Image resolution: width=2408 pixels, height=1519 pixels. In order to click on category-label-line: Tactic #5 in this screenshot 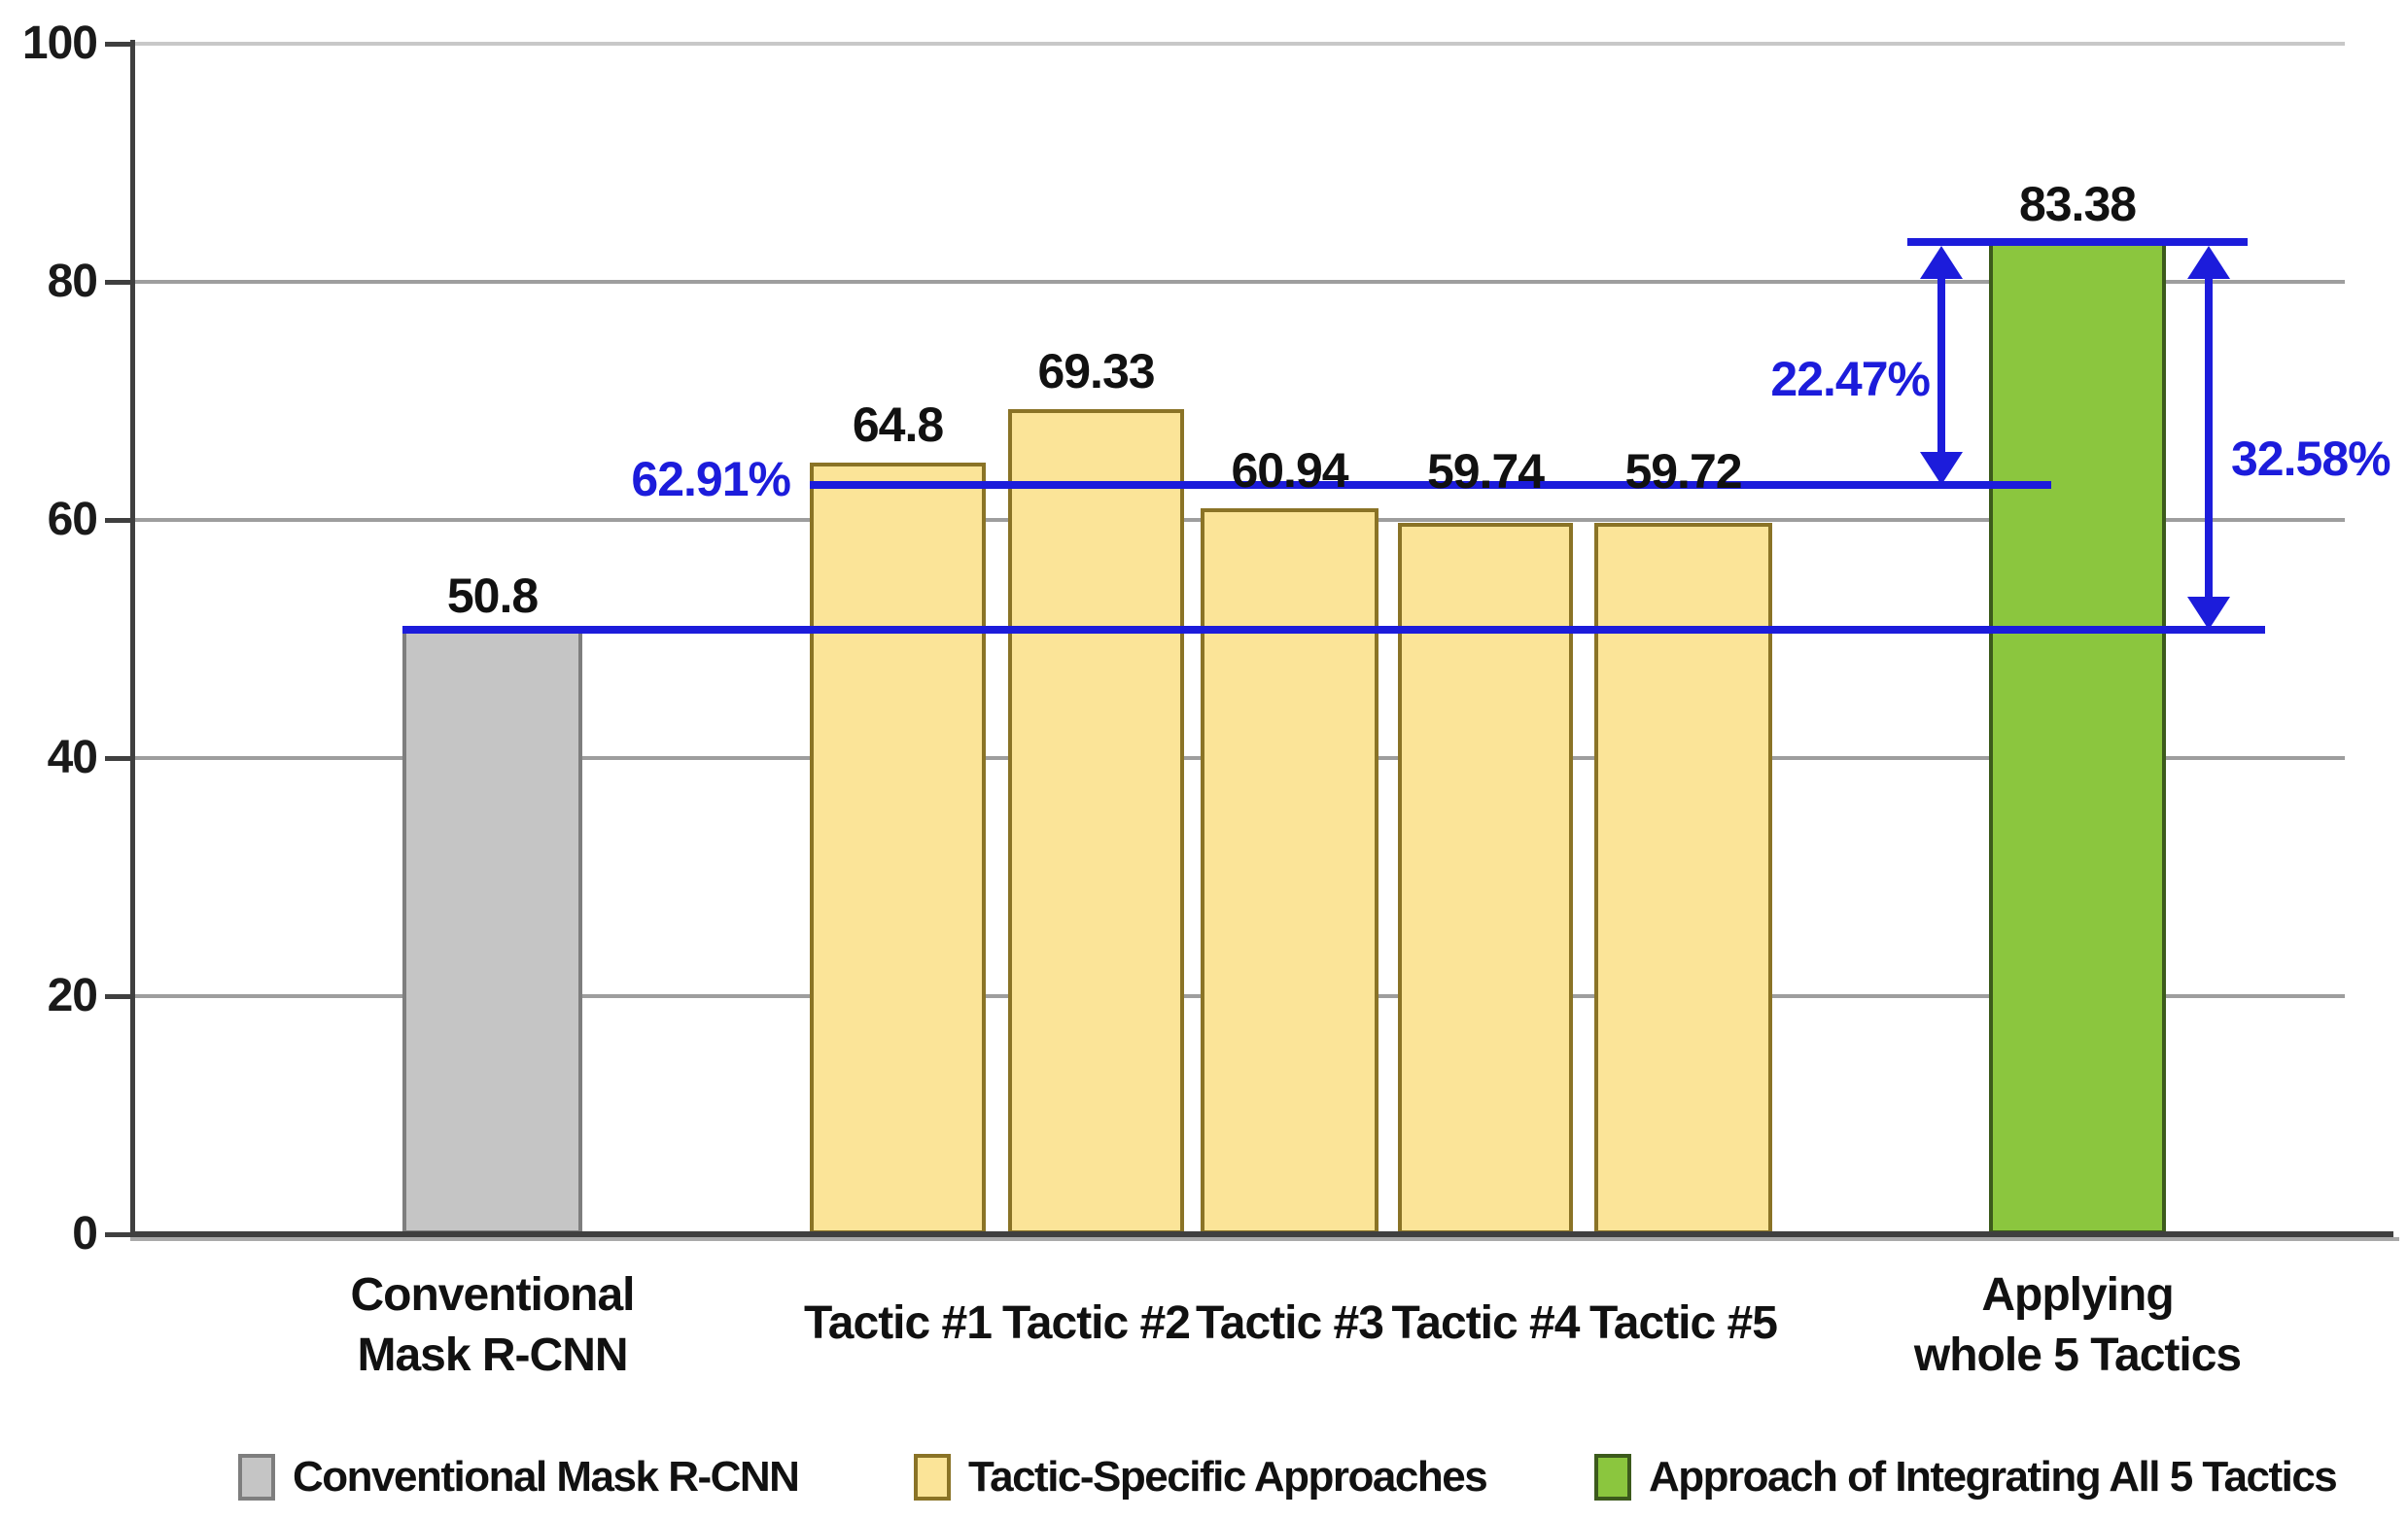, I will do `click(1683, 1323)`.